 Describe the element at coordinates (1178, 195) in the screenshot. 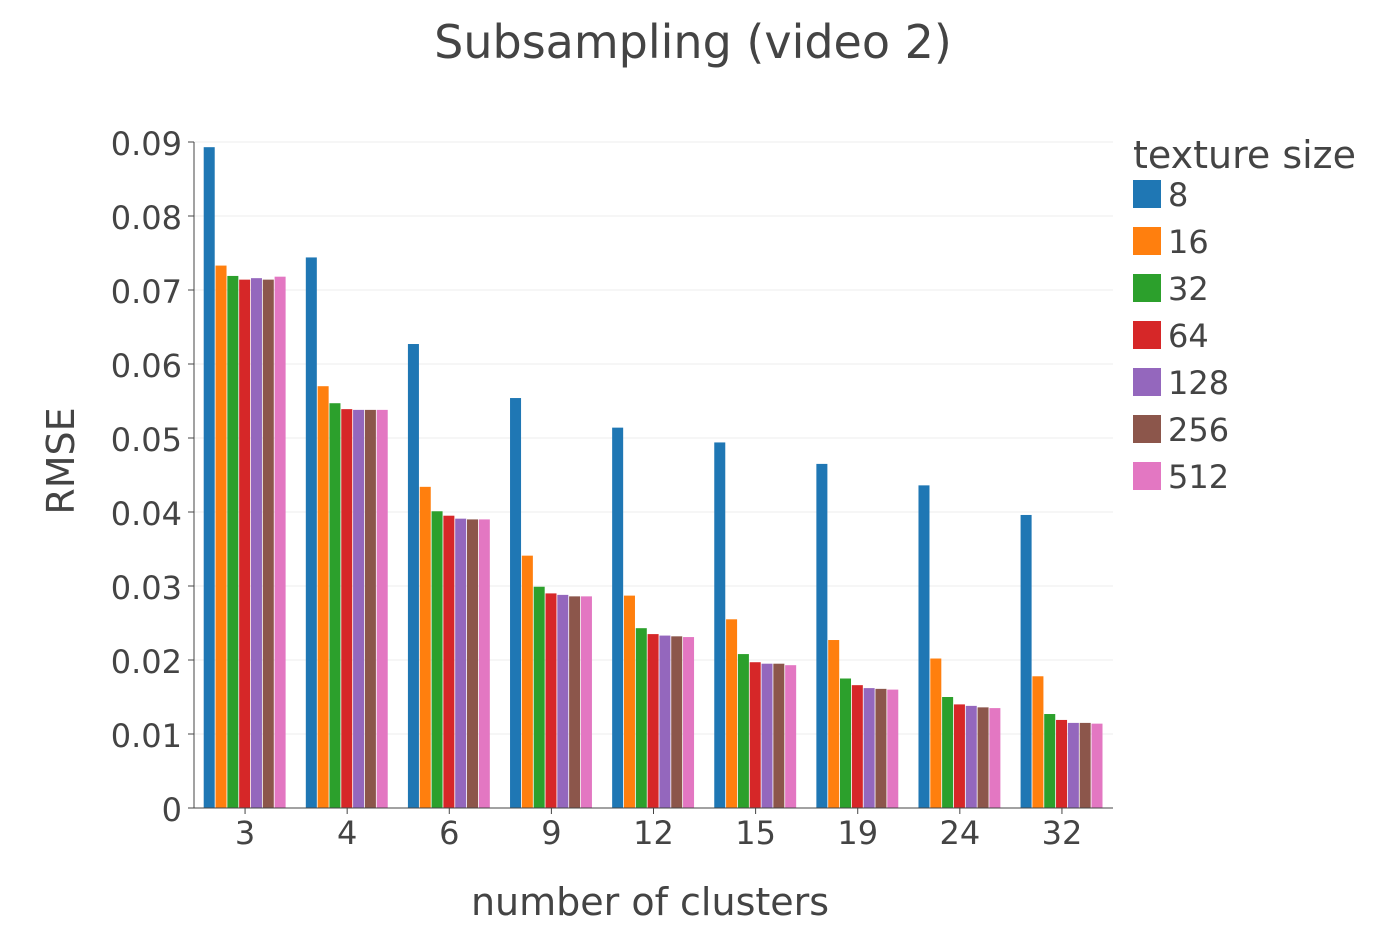

I see `legend-label-8: 8` at that location.